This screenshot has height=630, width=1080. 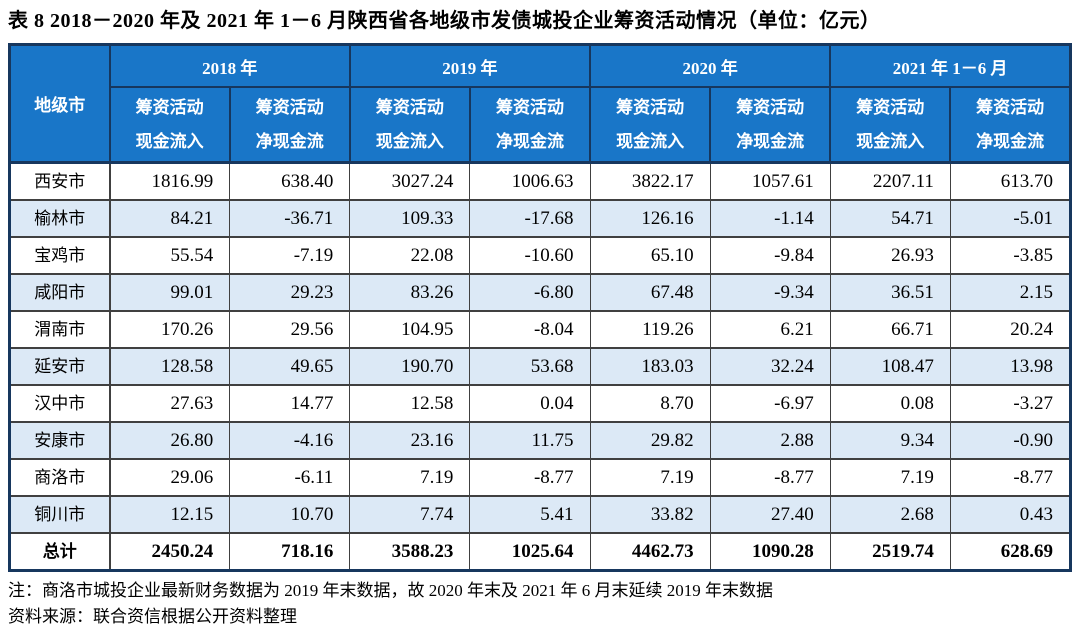 What do you see at coordinates (59, 514) in the screenshot?
I see `city-cell: 铜川市` at bounding box center [59, 514].